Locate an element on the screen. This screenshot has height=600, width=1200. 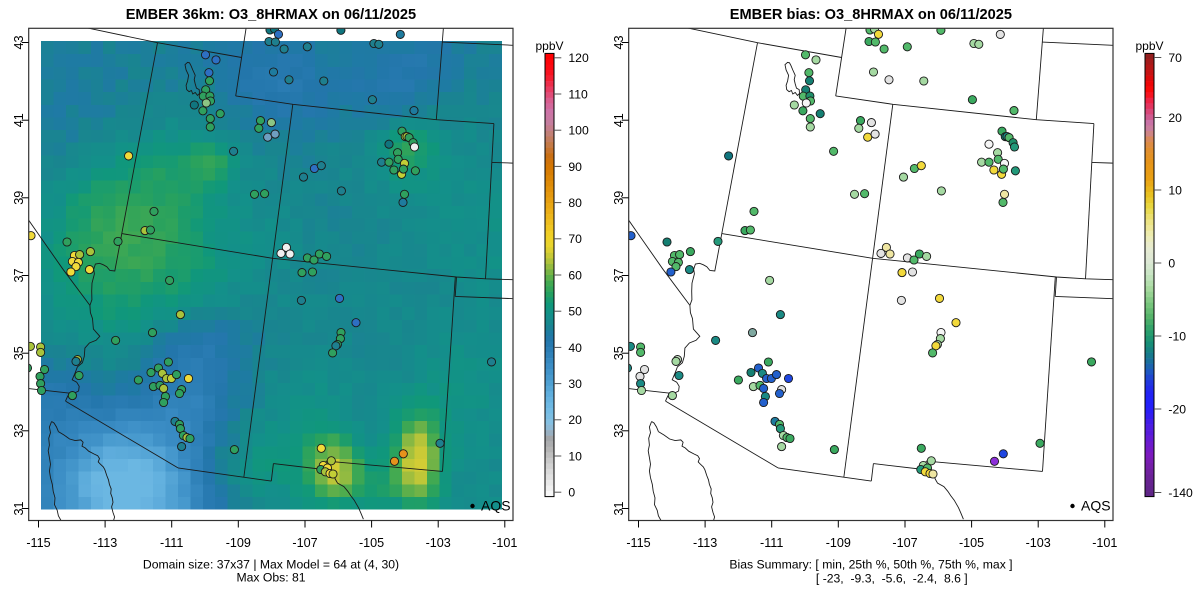
svg-text: -20 is located at coordinates (1177, 409).